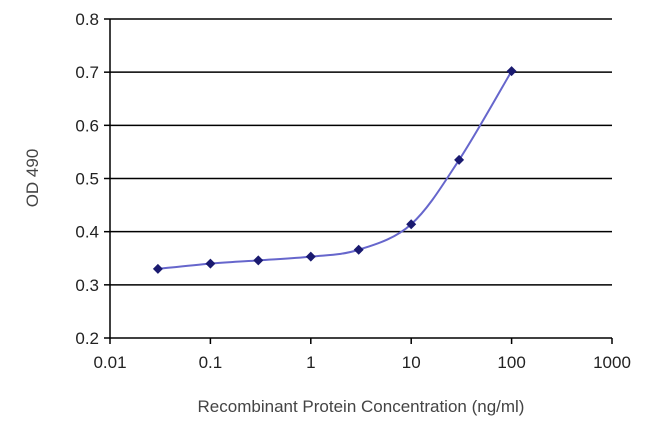 Image resolution: width=650 pixels, height=427 pixels. I want to click on y-tick-label: 0.5, so click(87, 179).